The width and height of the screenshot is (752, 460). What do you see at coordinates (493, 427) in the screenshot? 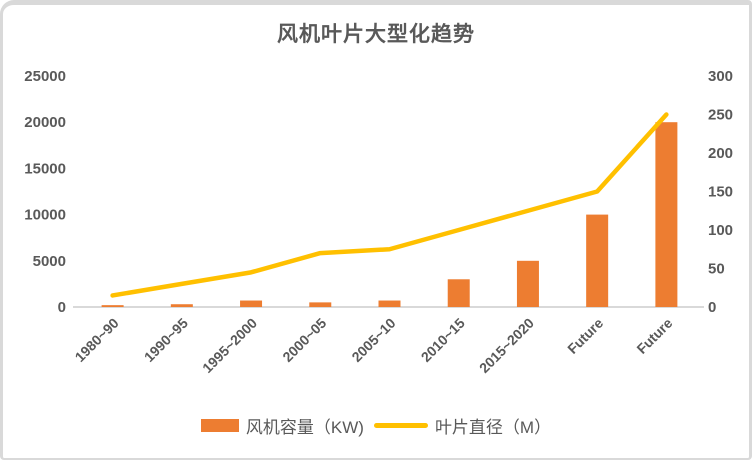
I see `diameter-legend-label: 叶片直径（M）` at bounding box center [493, 427].